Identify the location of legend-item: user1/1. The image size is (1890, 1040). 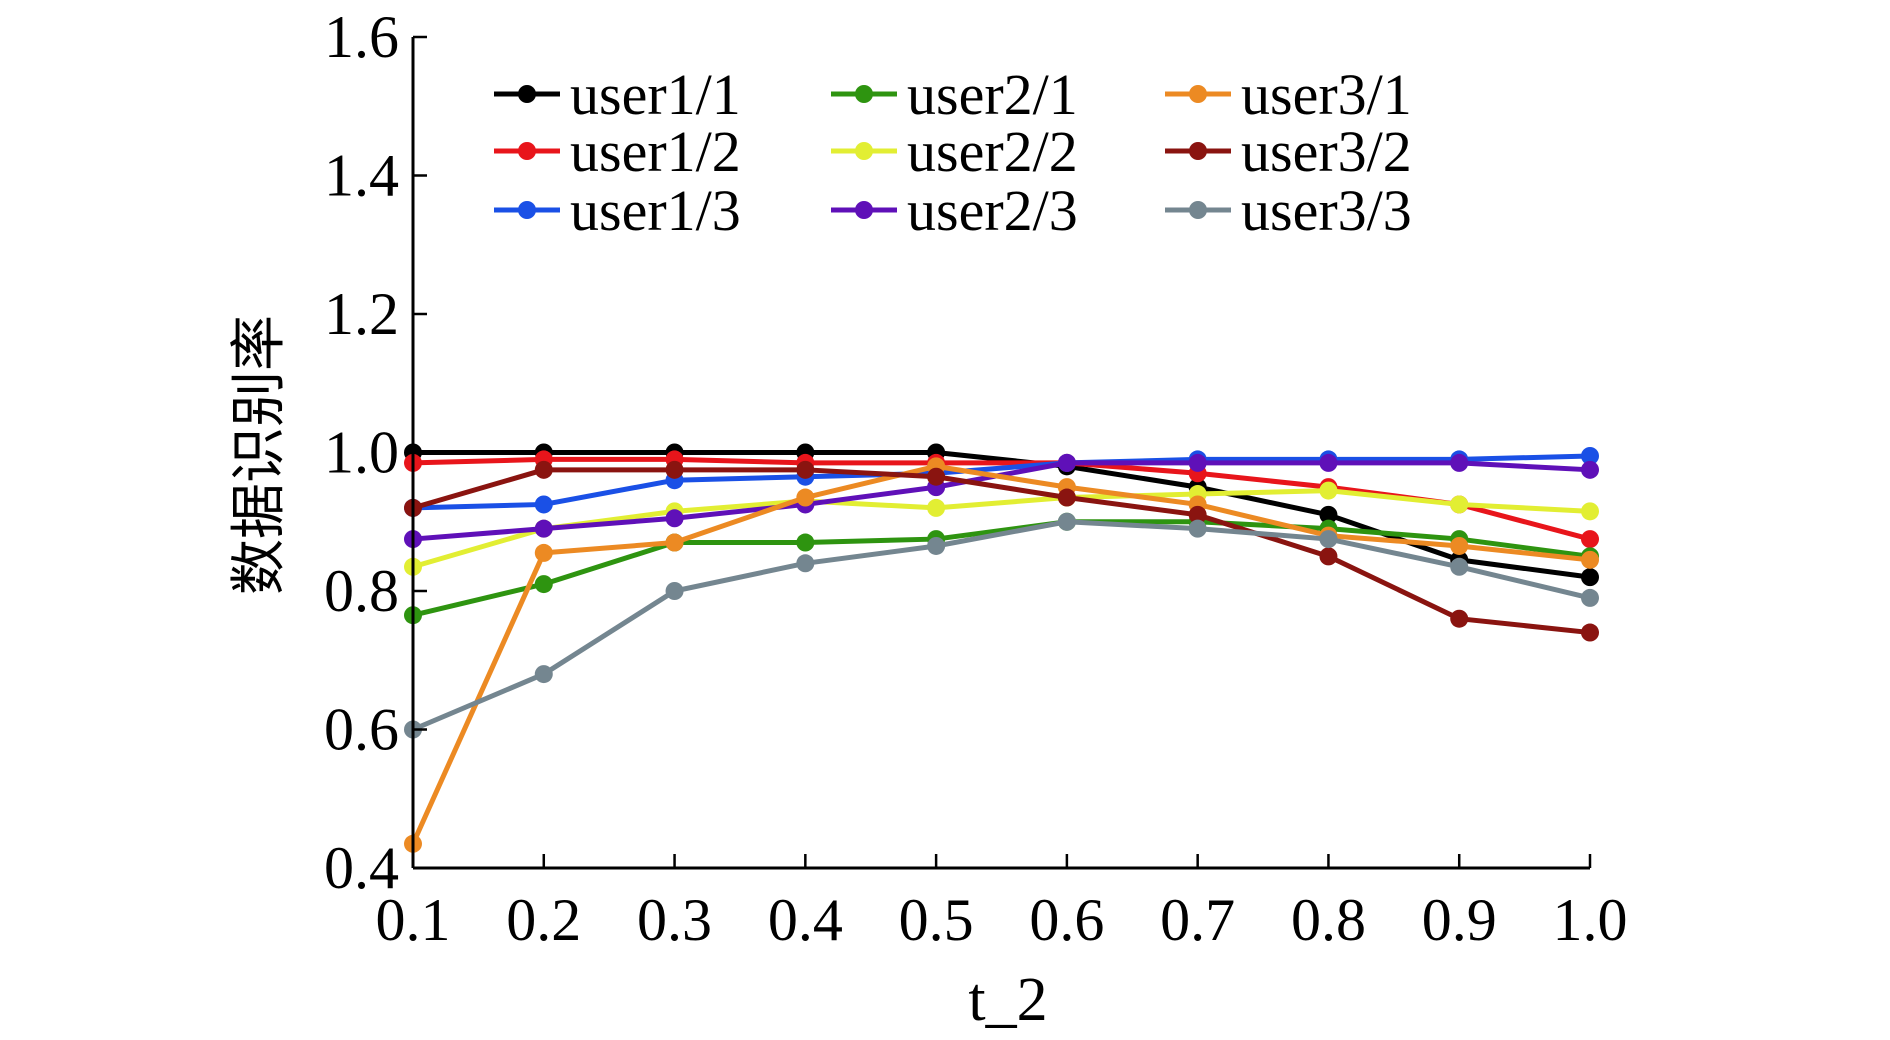
(617, 94).